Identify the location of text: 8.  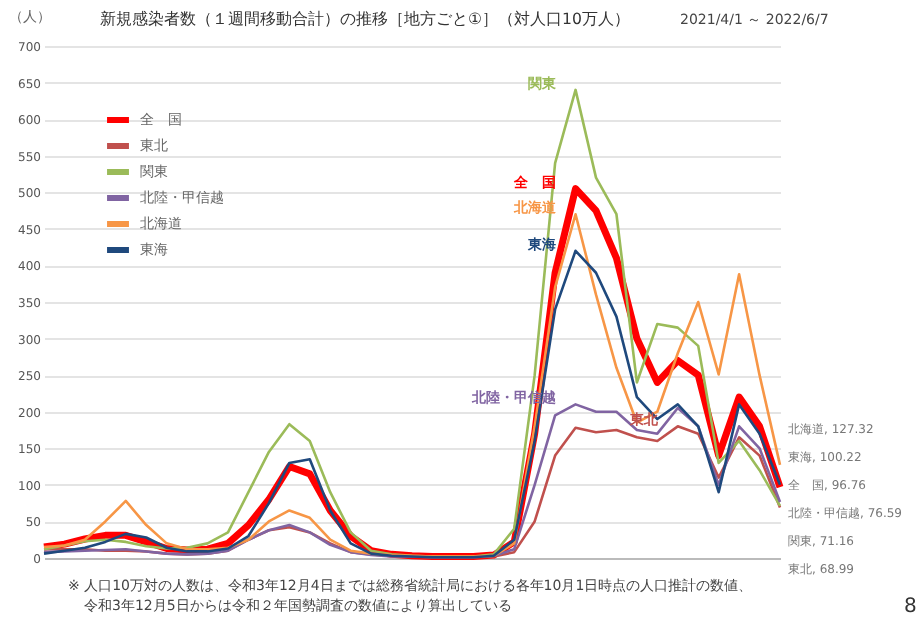
(910, 607).